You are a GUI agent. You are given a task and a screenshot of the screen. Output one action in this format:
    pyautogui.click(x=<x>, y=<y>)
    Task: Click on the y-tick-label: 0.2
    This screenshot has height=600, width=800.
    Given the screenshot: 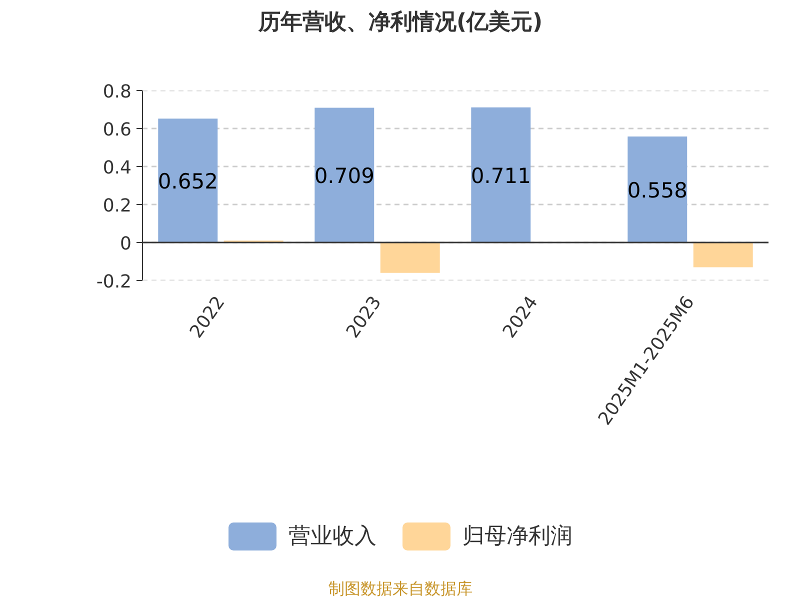 What is the action you would take?
    pyautogui.click(x=117, y=206)
    